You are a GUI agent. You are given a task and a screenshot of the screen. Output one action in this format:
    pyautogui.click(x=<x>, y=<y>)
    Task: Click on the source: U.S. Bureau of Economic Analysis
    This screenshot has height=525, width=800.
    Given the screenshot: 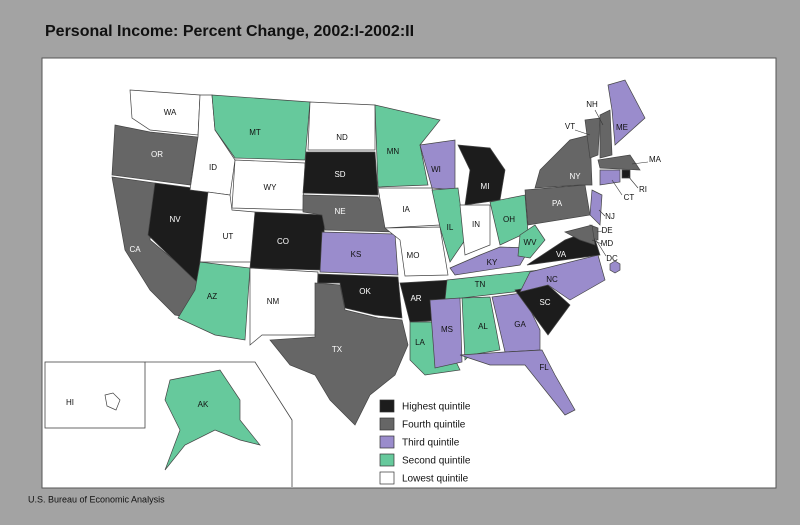 What is the action you would take?
    pyautogui.click(x=96, y=499)
    